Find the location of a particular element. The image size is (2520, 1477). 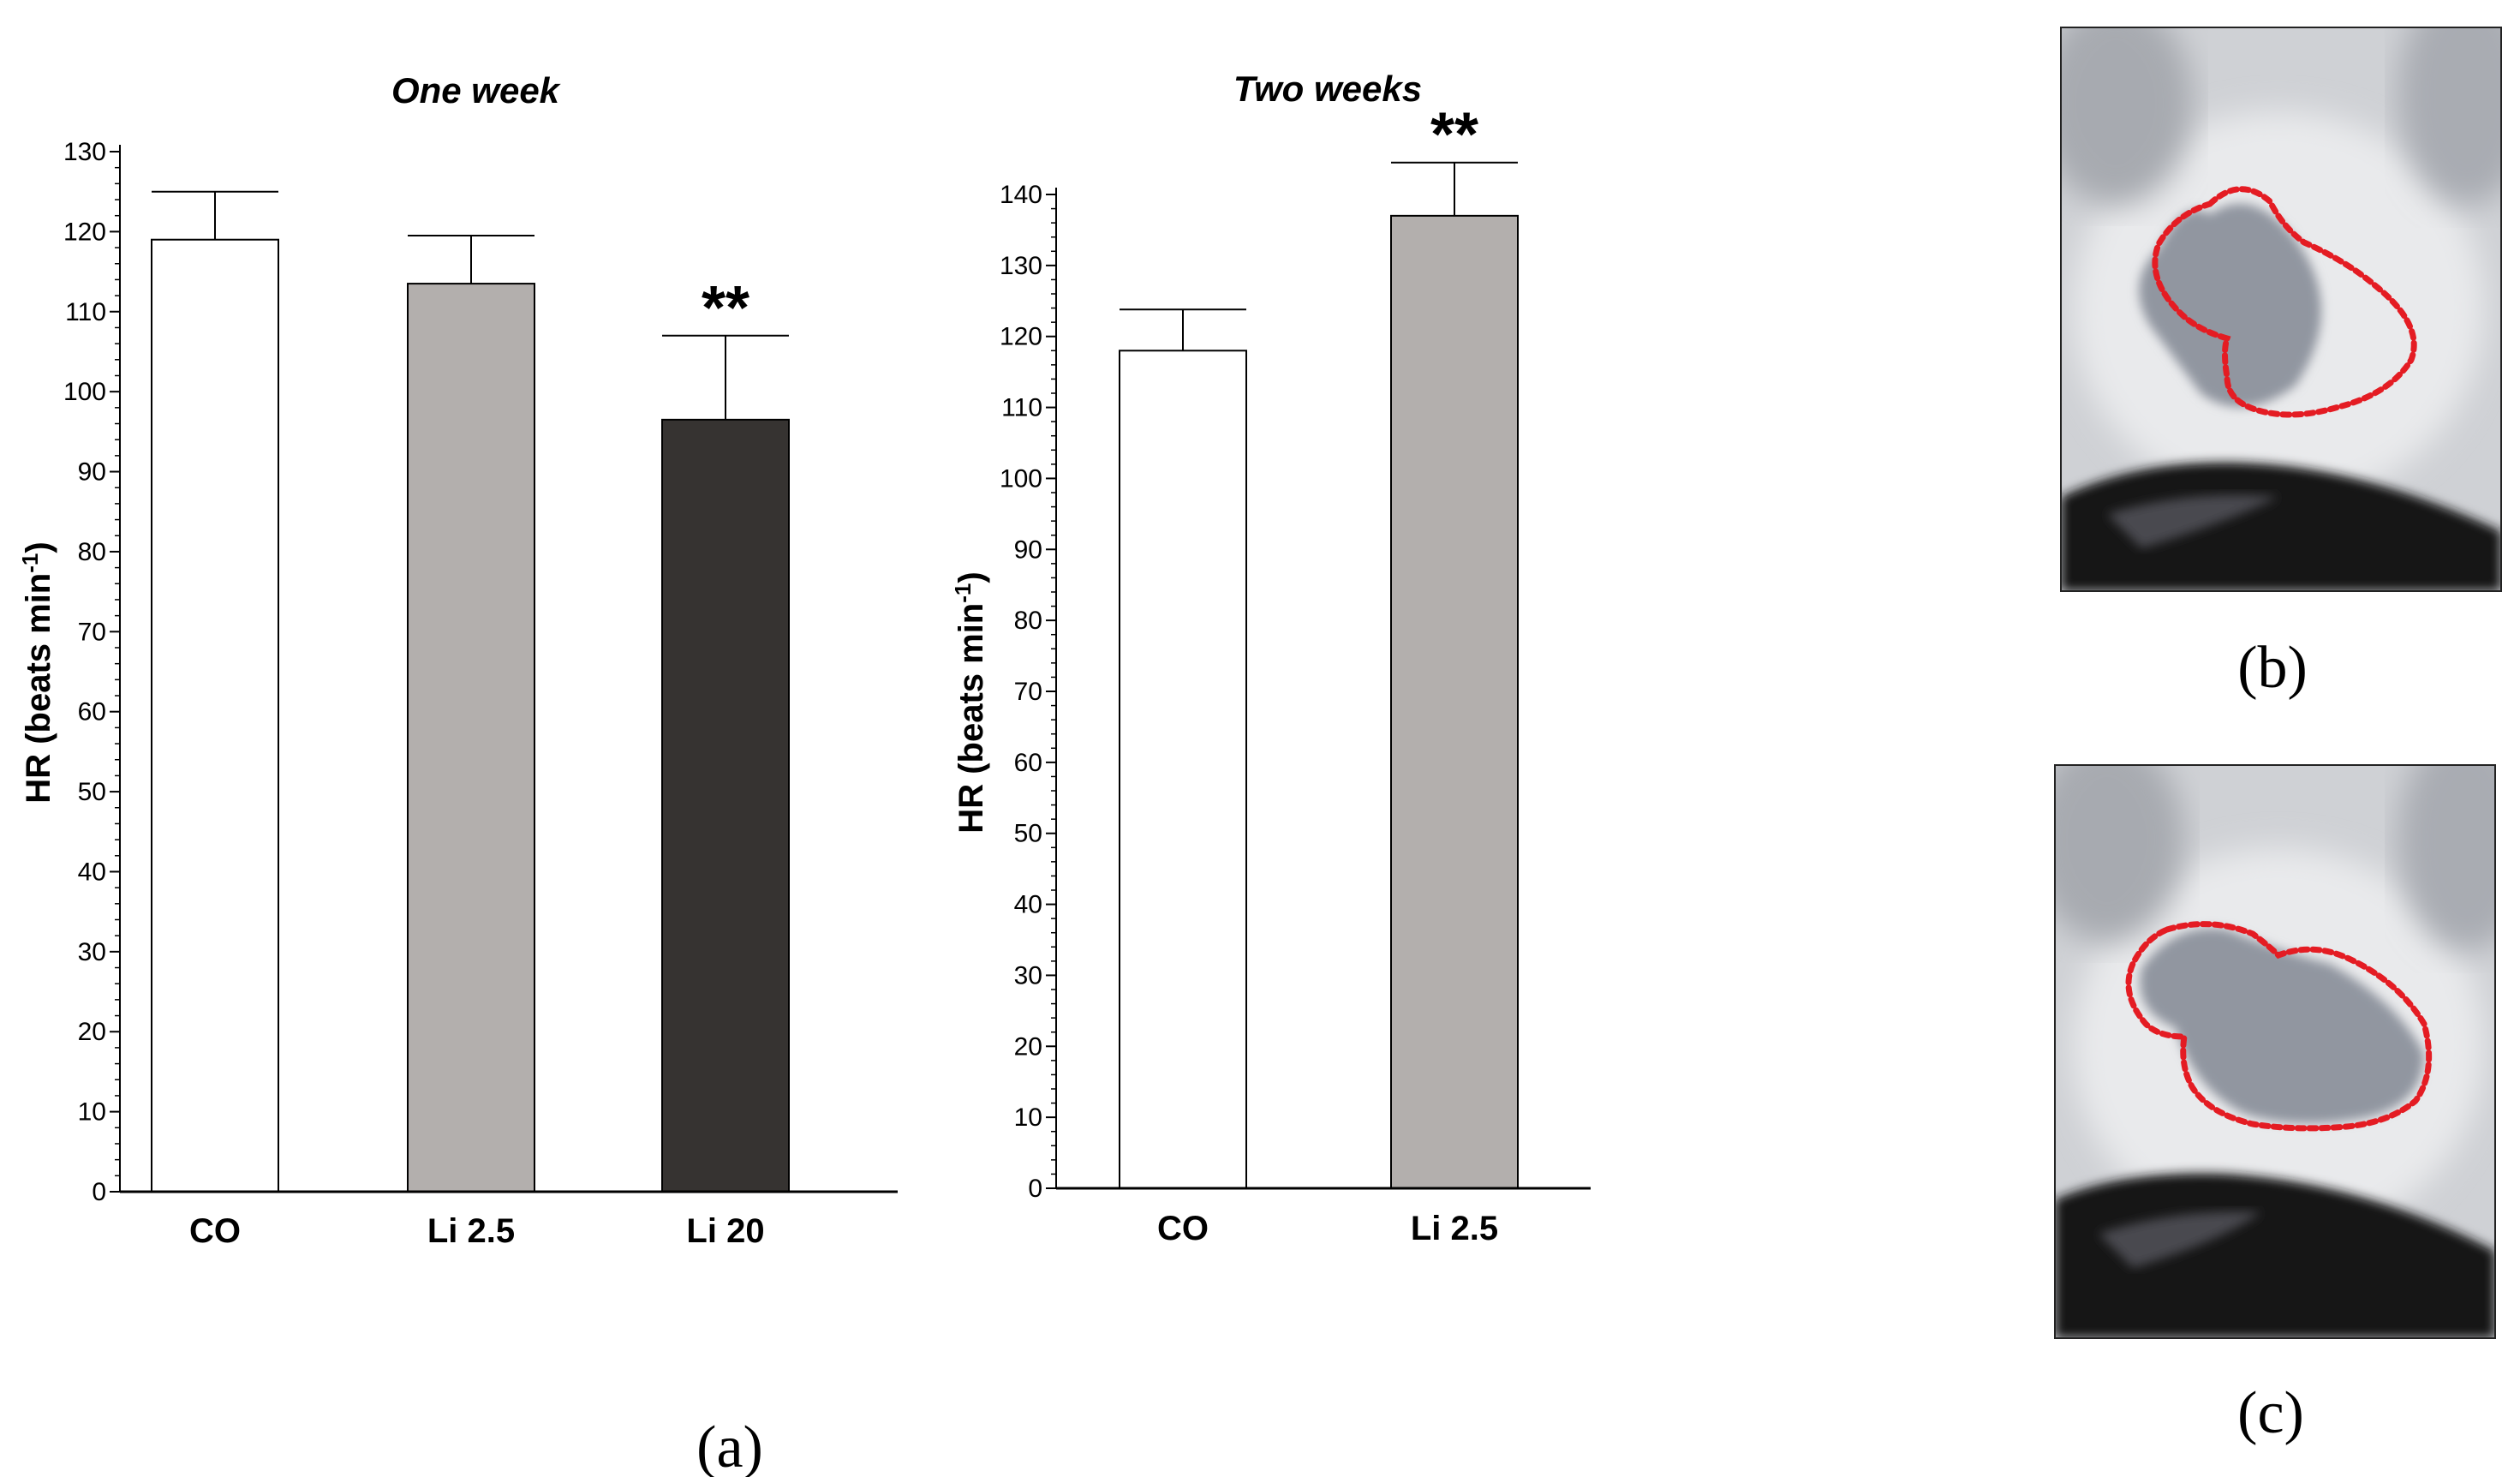

photo-panel-c is located at coordinates (2275, 1051).